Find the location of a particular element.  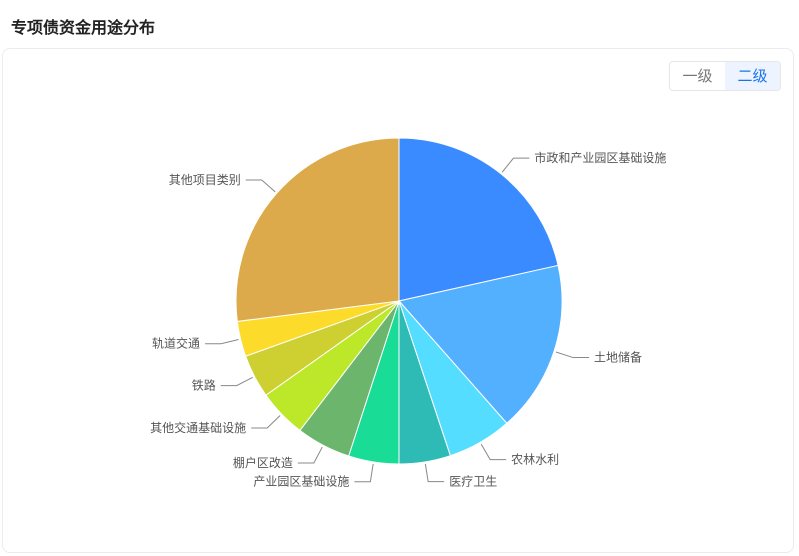

slice-label: 轨道交通 is located at coordinates (176, 343).